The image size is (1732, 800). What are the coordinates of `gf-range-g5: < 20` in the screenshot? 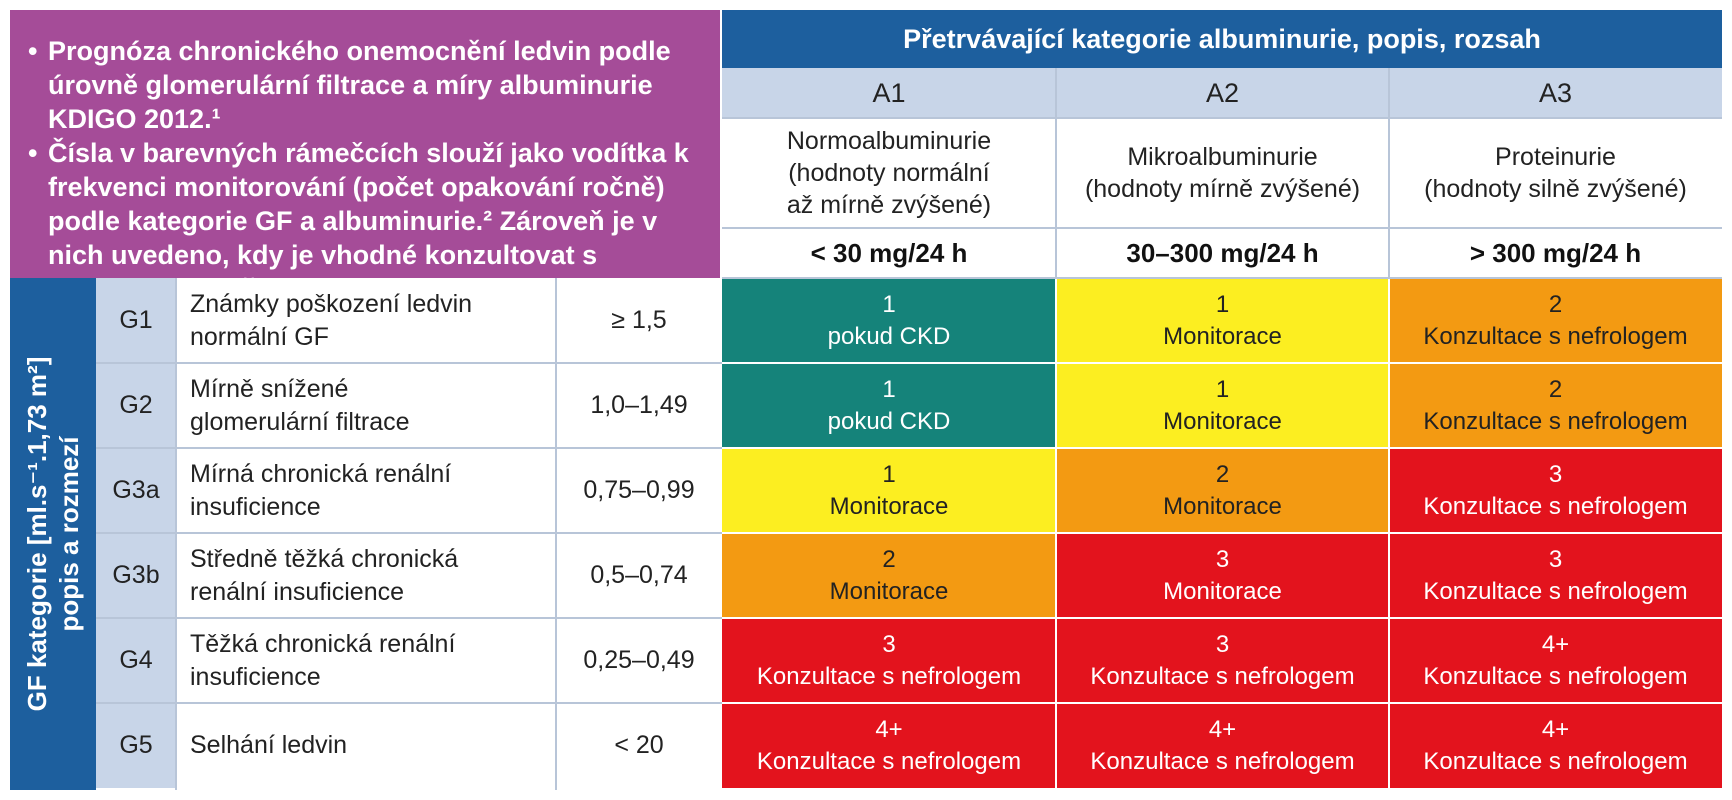 It's located at (639, 745).